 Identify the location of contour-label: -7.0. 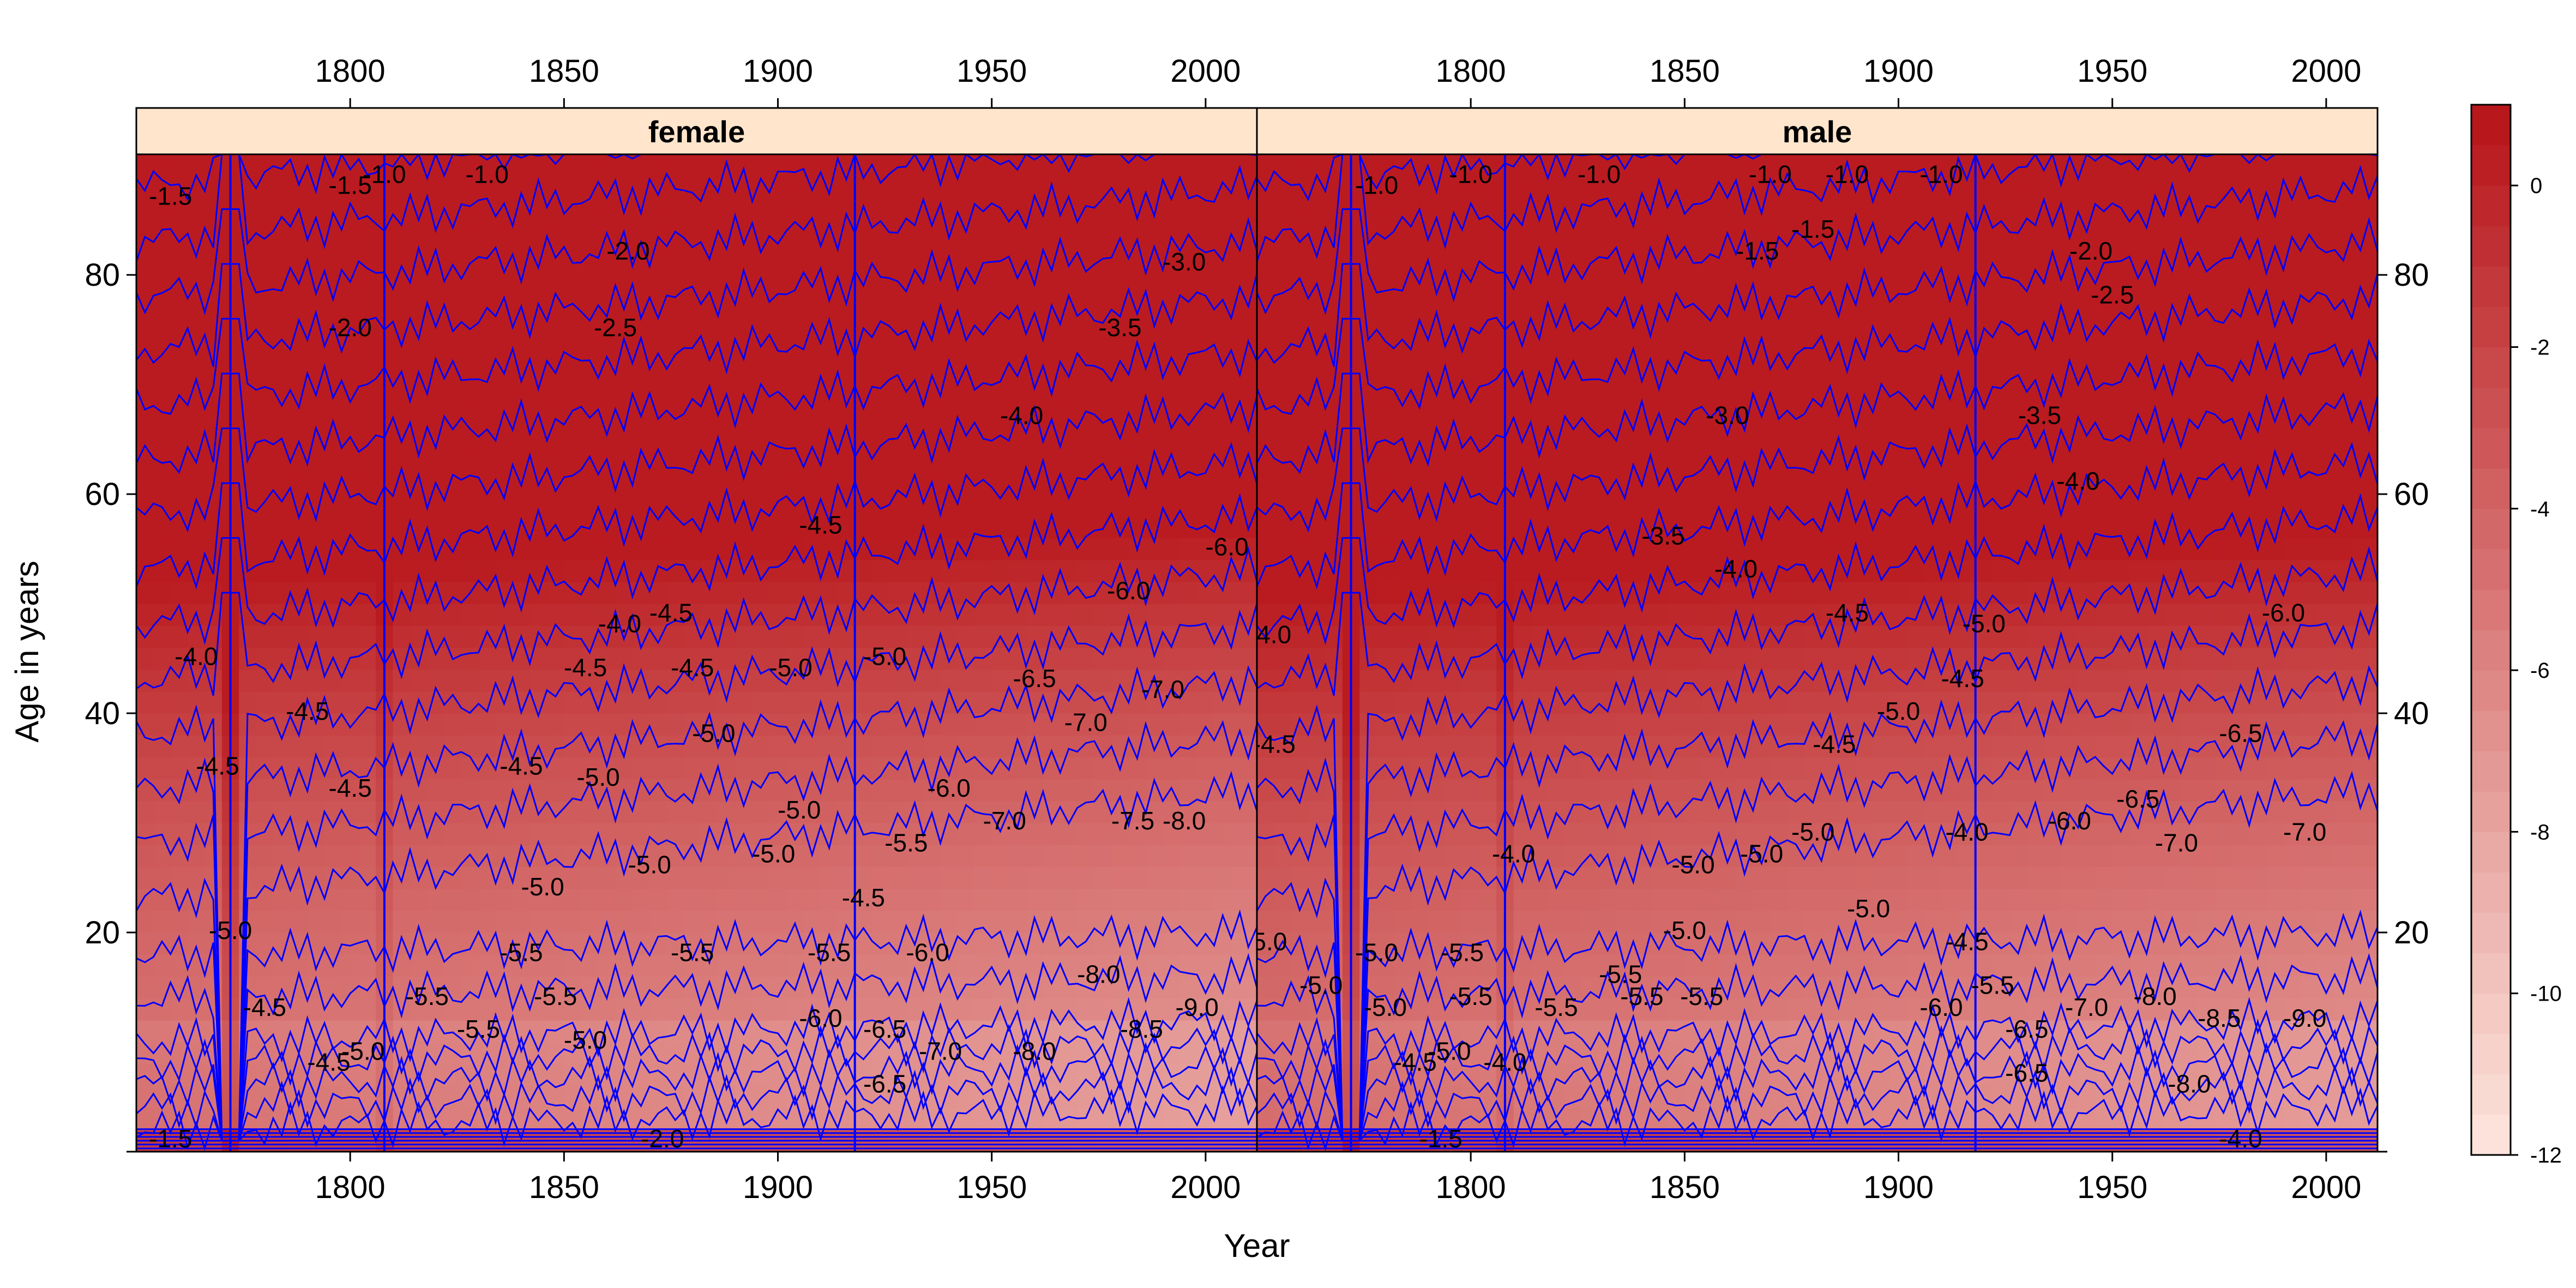
(940, 1051).